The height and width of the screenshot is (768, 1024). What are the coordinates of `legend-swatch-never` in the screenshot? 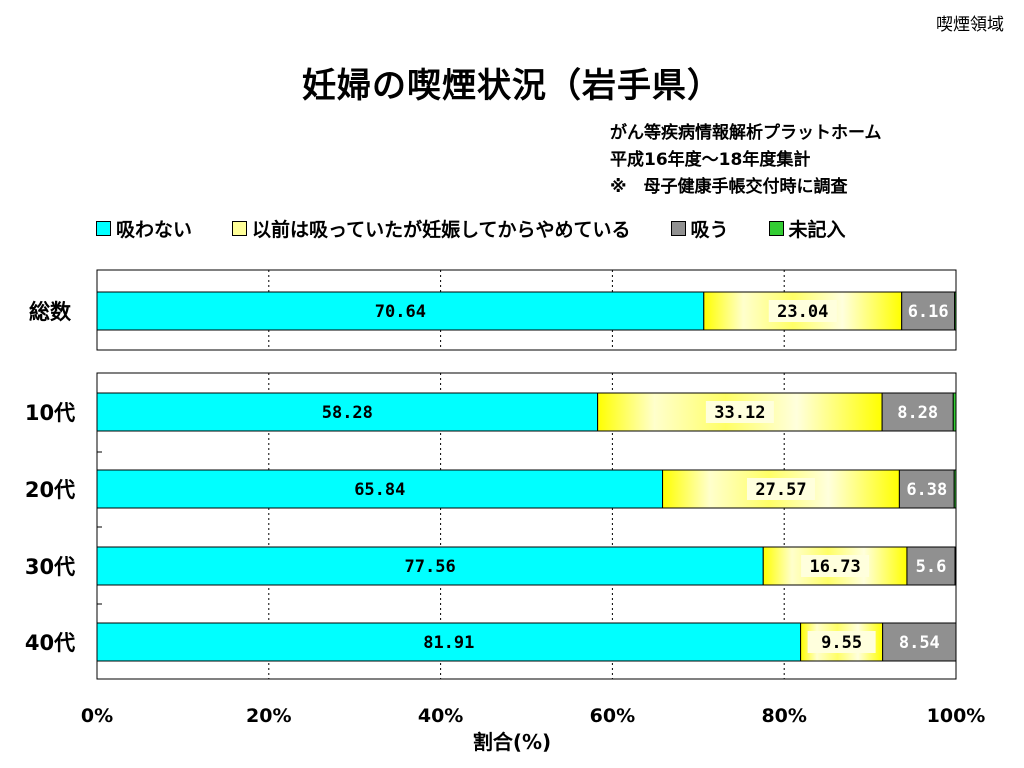 It's located at (103, 228).